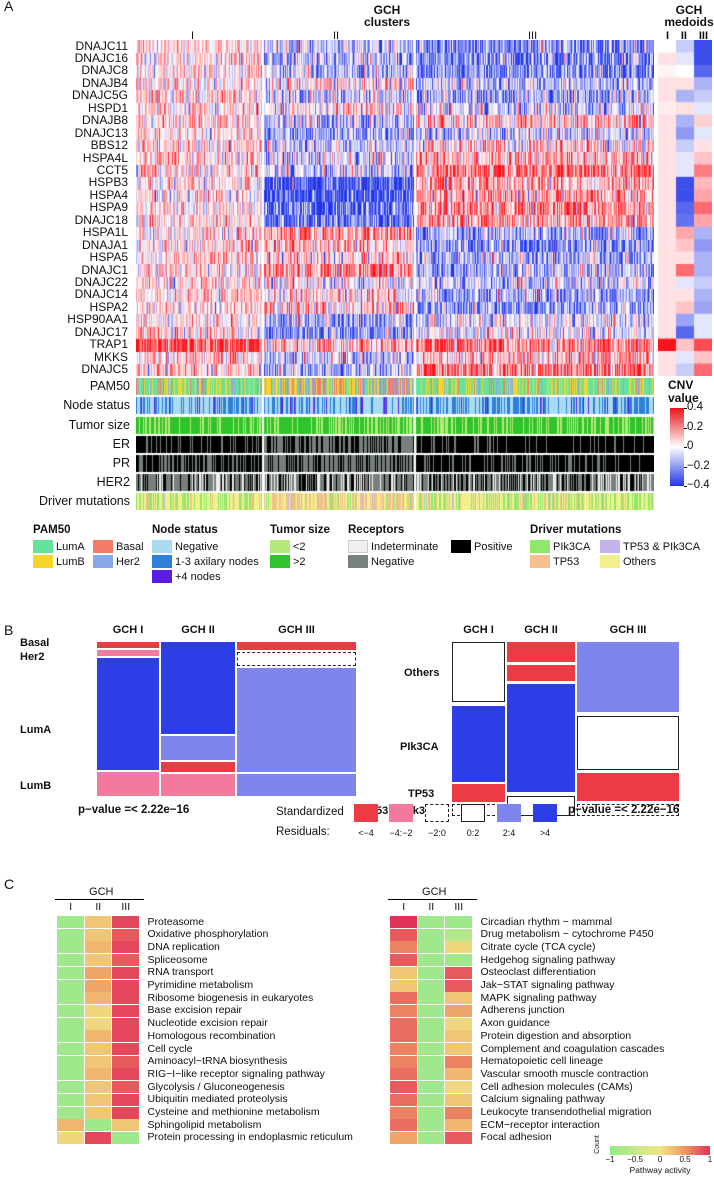 Image resolution: width=714 pixels, height=1177 pixels. What do you see at coordinates (640, 561) in the screenshot?
I see `legend-others-text: Others` at bounding box center [640, 561].